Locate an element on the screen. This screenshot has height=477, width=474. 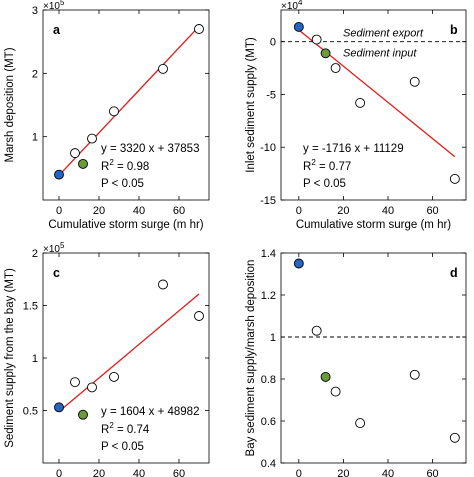
y-tick-label: 0 is located at coordinates (273, 43).